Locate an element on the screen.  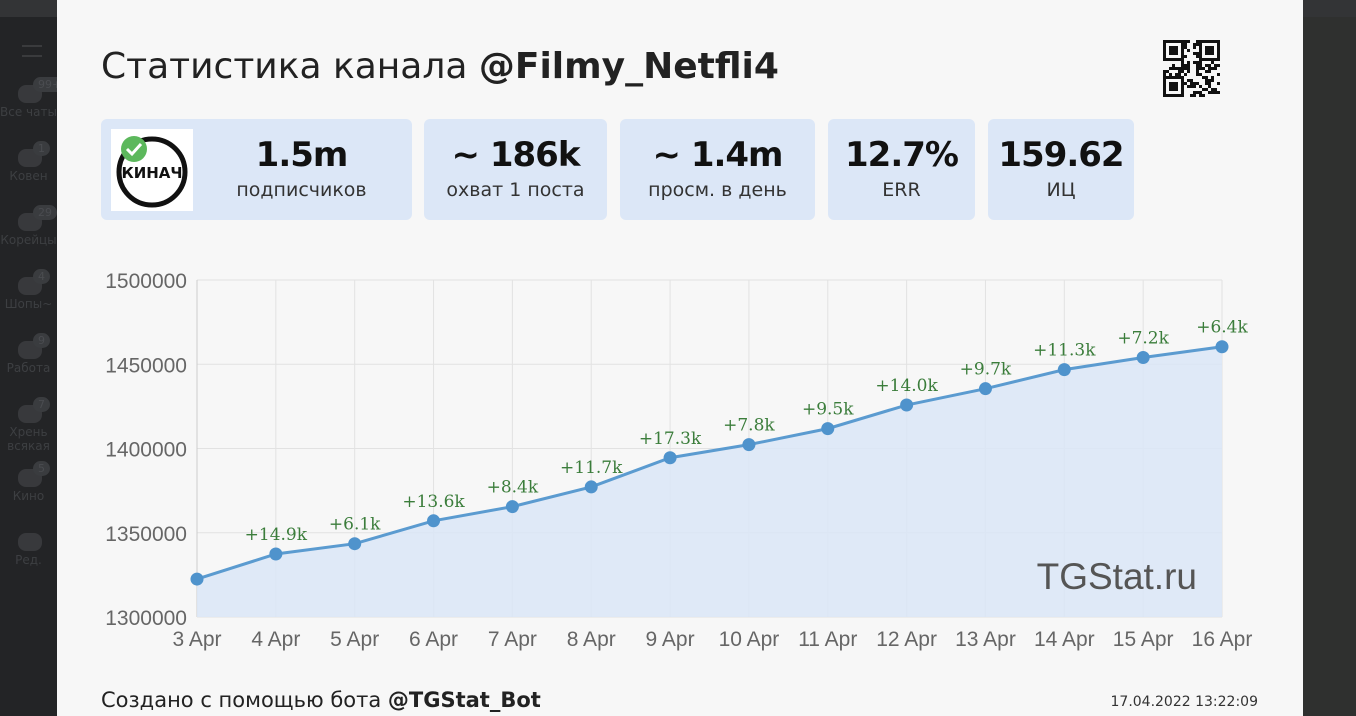
data-label: +6.4k is located at coordinates (1222, 328).